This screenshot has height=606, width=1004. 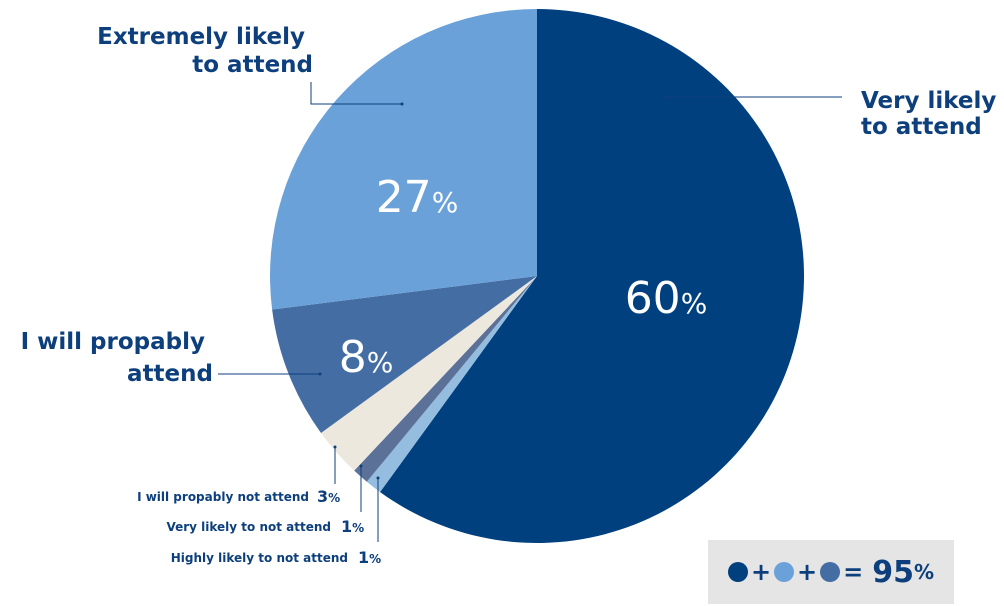 I want to click on value-propably-attend: 8%, so click(x=366, y=357).